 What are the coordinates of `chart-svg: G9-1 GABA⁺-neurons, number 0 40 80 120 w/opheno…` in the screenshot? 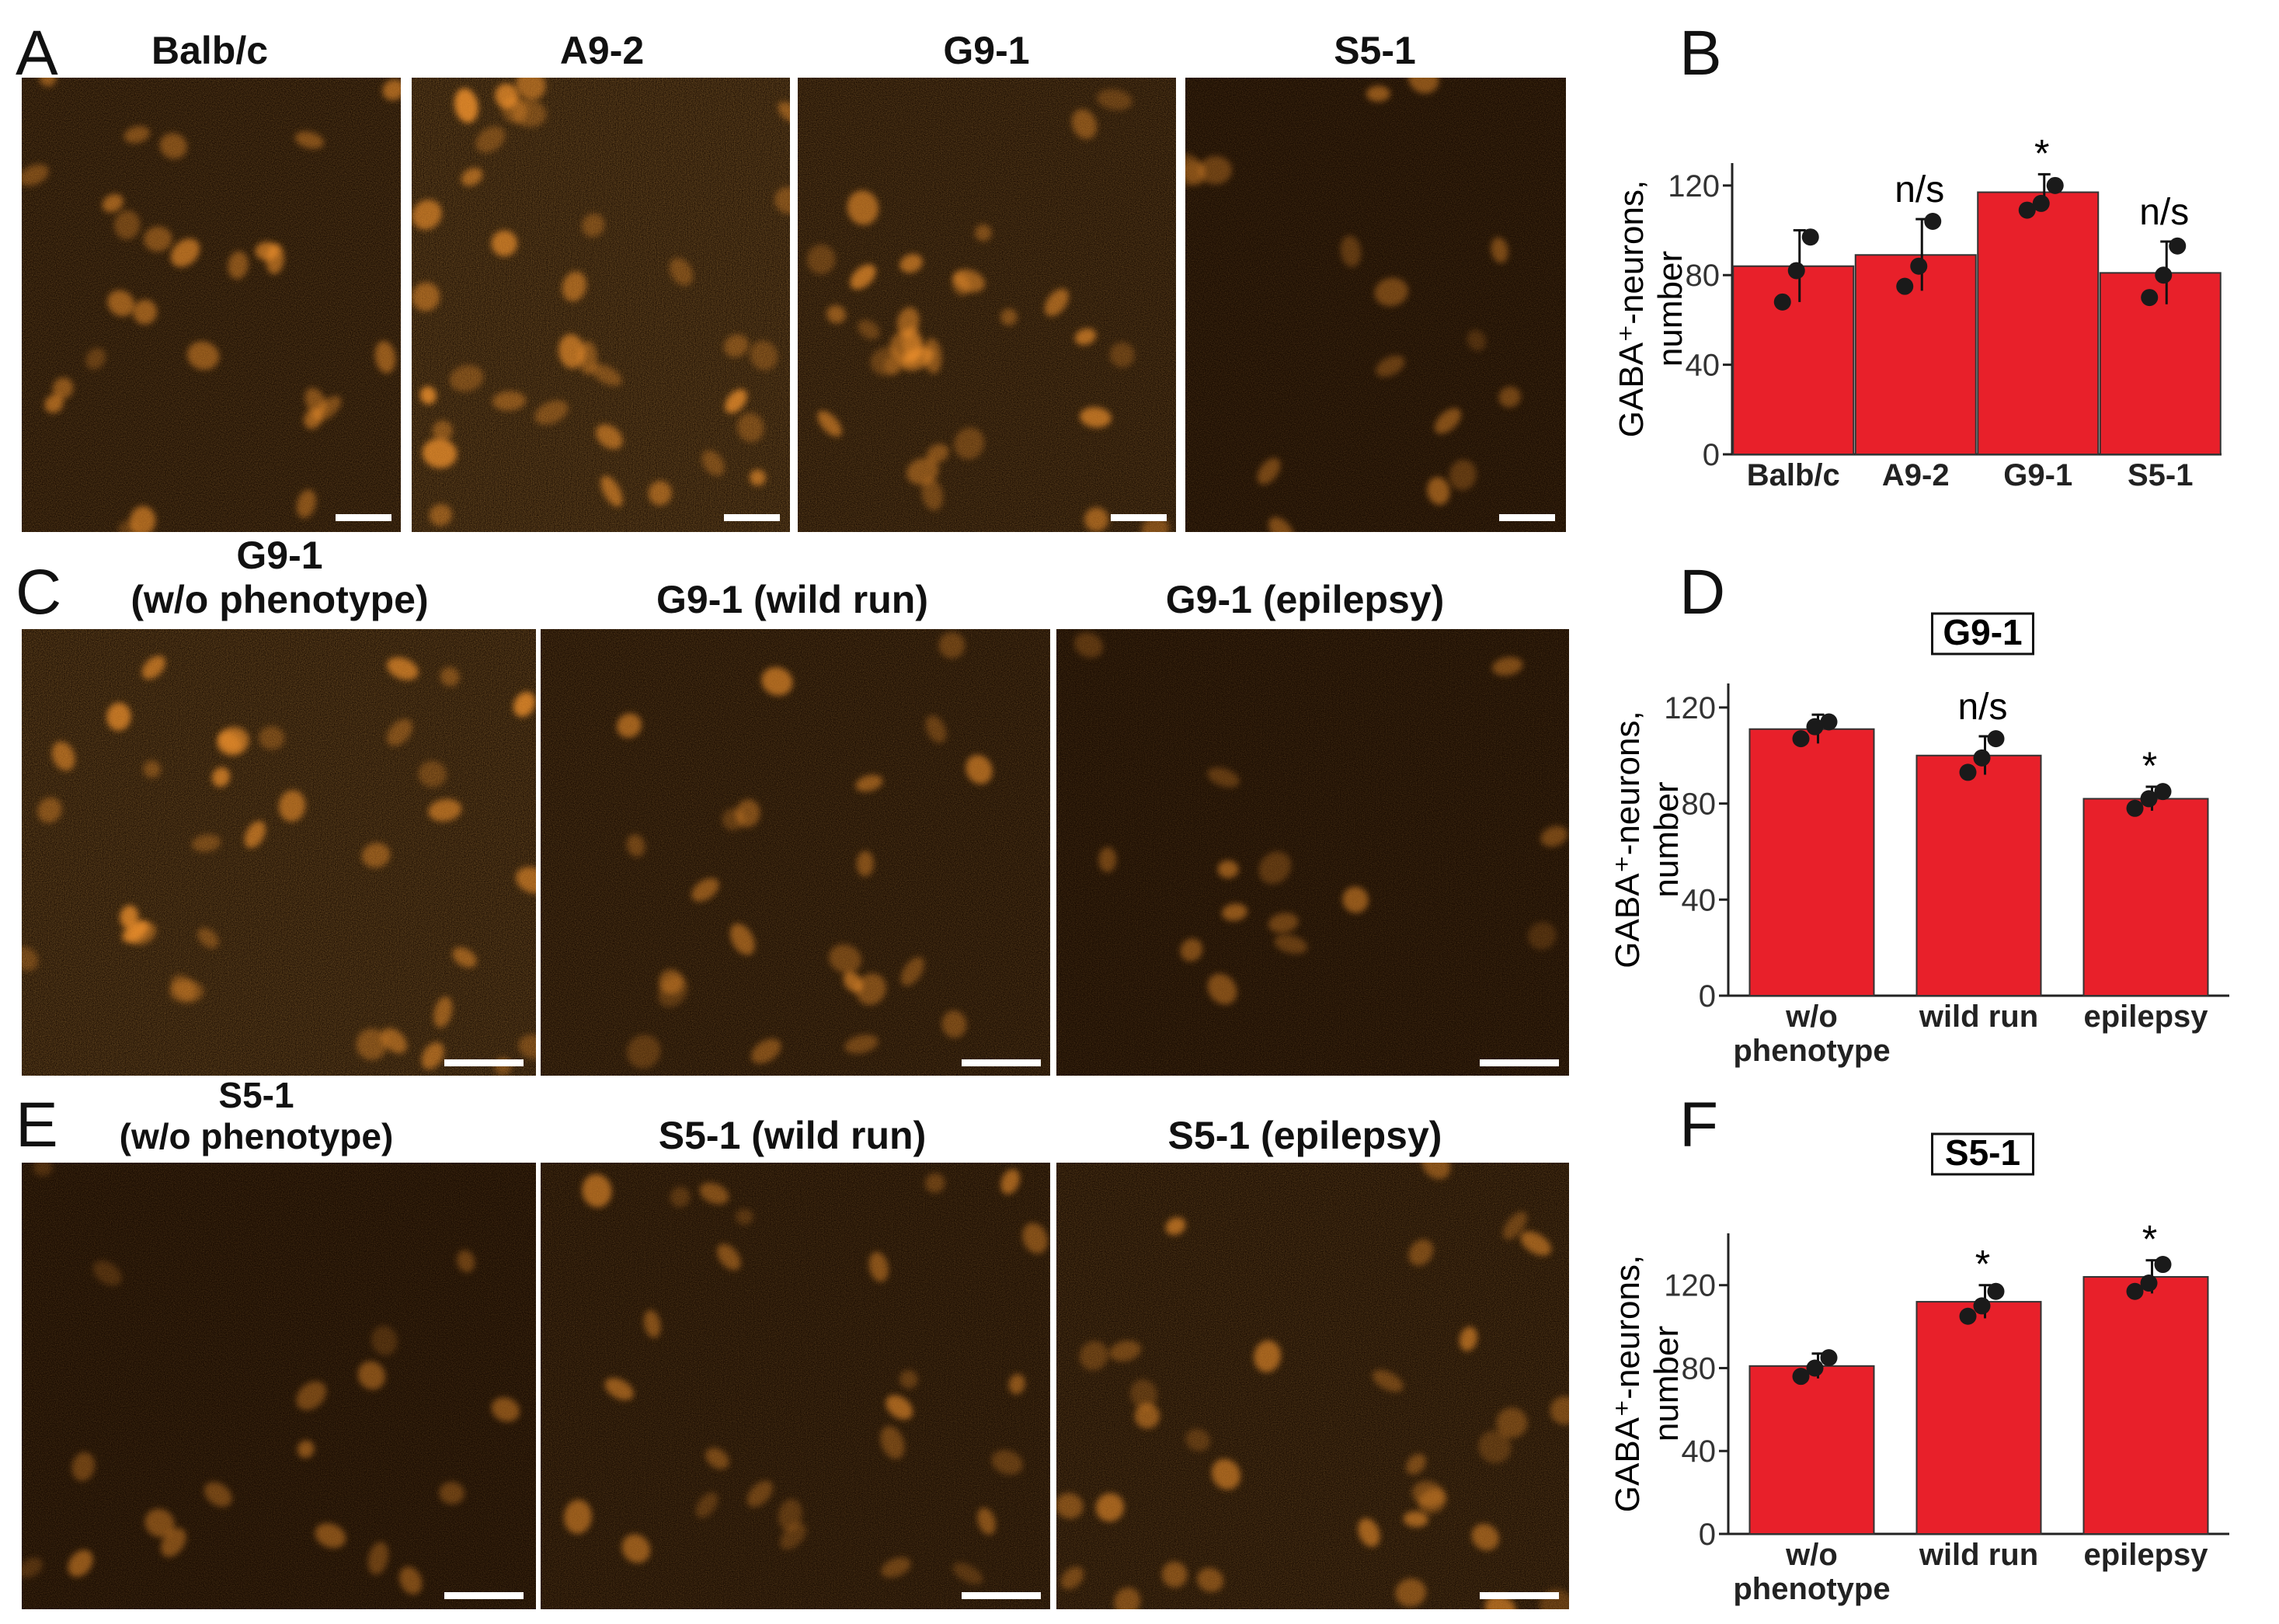 It's located at (1919, 840).